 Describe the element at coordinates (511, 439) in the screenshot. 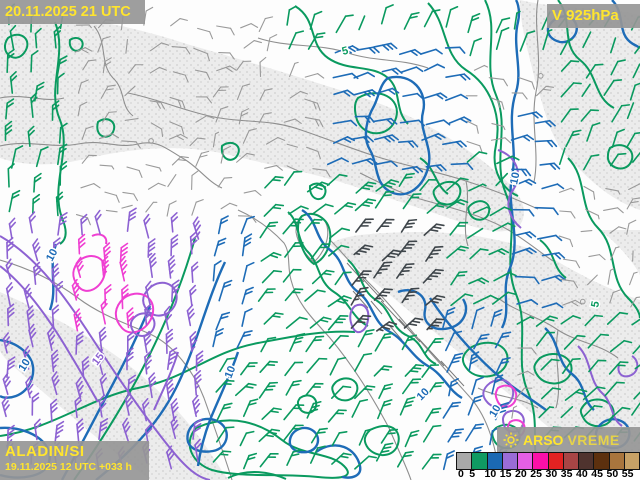

I see `sun-icon` at that location.